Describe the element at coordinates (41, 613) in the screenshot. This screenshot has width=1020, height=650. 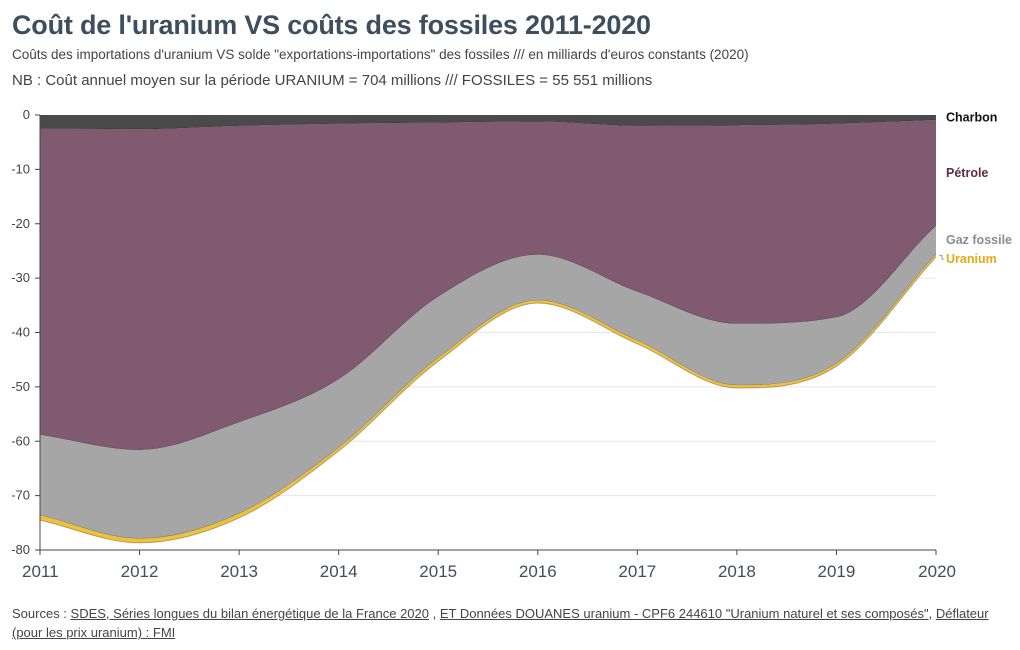
I see `sources-prefix: Sources :` at that location.